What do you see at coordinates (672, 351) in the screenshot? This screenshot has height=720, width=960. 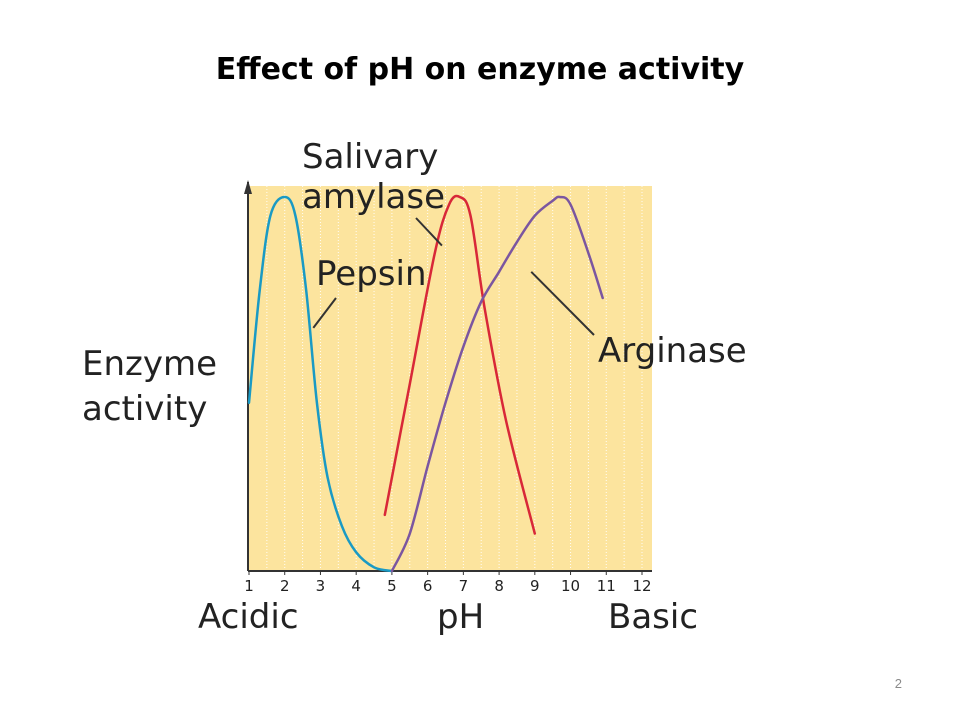 I see `arginase-label: Arginase` at bounding box center [672, 351].